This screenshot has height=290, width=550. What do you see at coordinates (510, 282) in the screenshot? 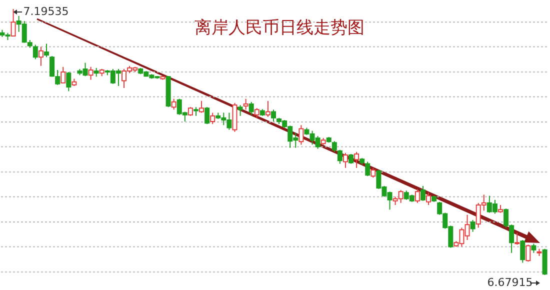
I see `text: 6.67915` at bounding box center [510, 282].